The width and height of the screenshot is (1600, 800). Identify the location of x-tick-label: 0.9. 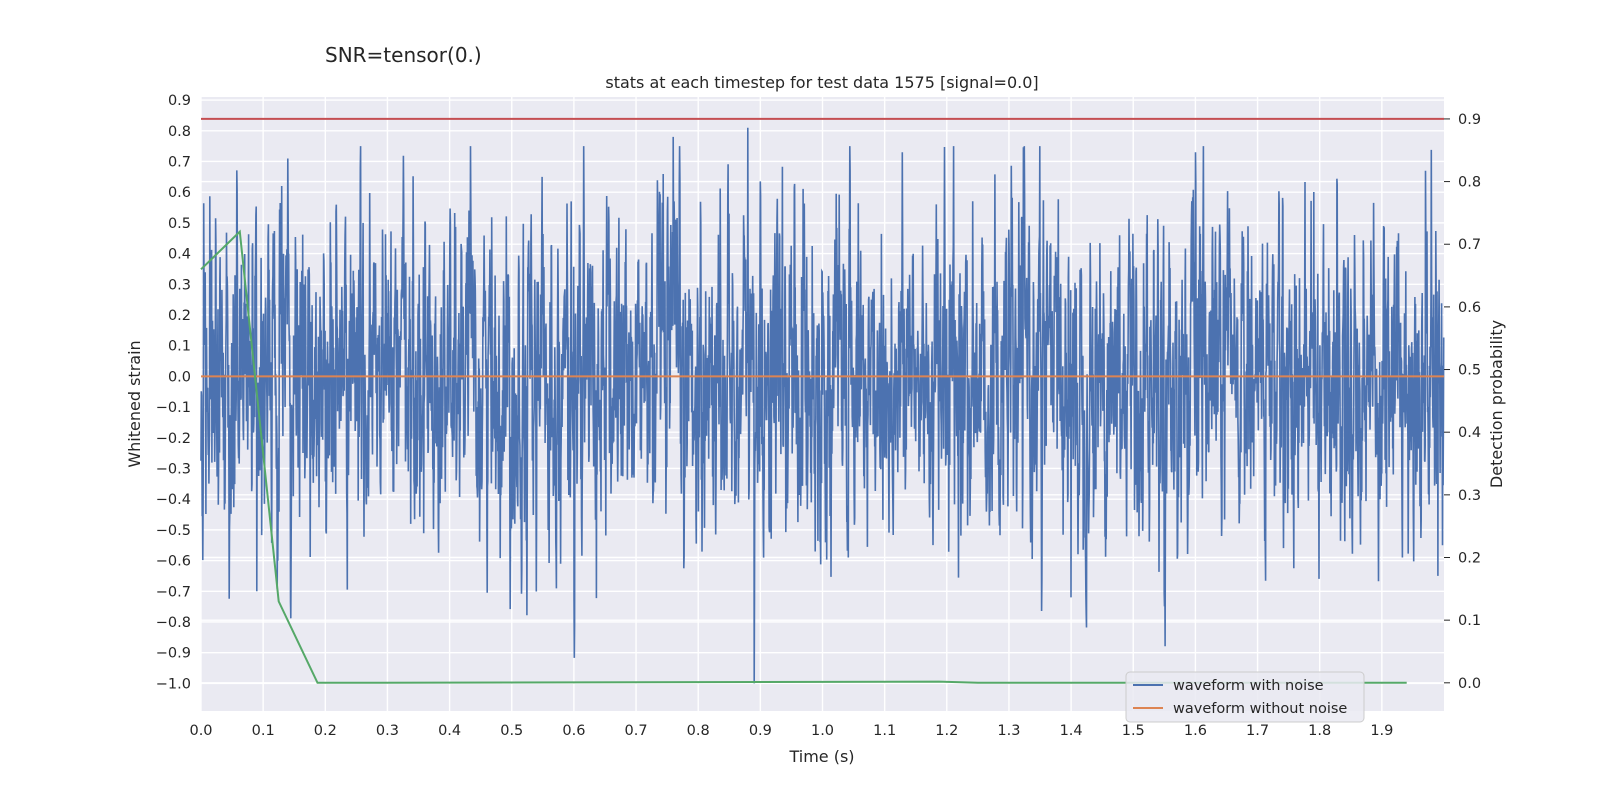
(760, 731).